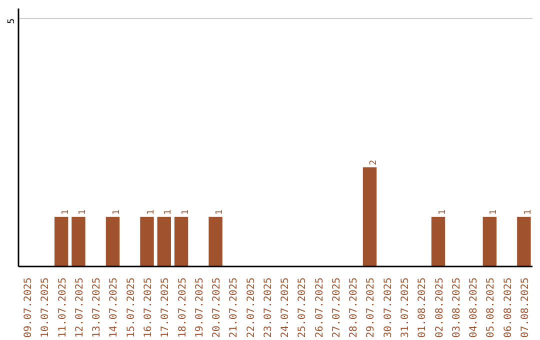 This screenshot has height=340, width=540. I want to click on x-tick-label: 25.07.2025, so click(302, 307).